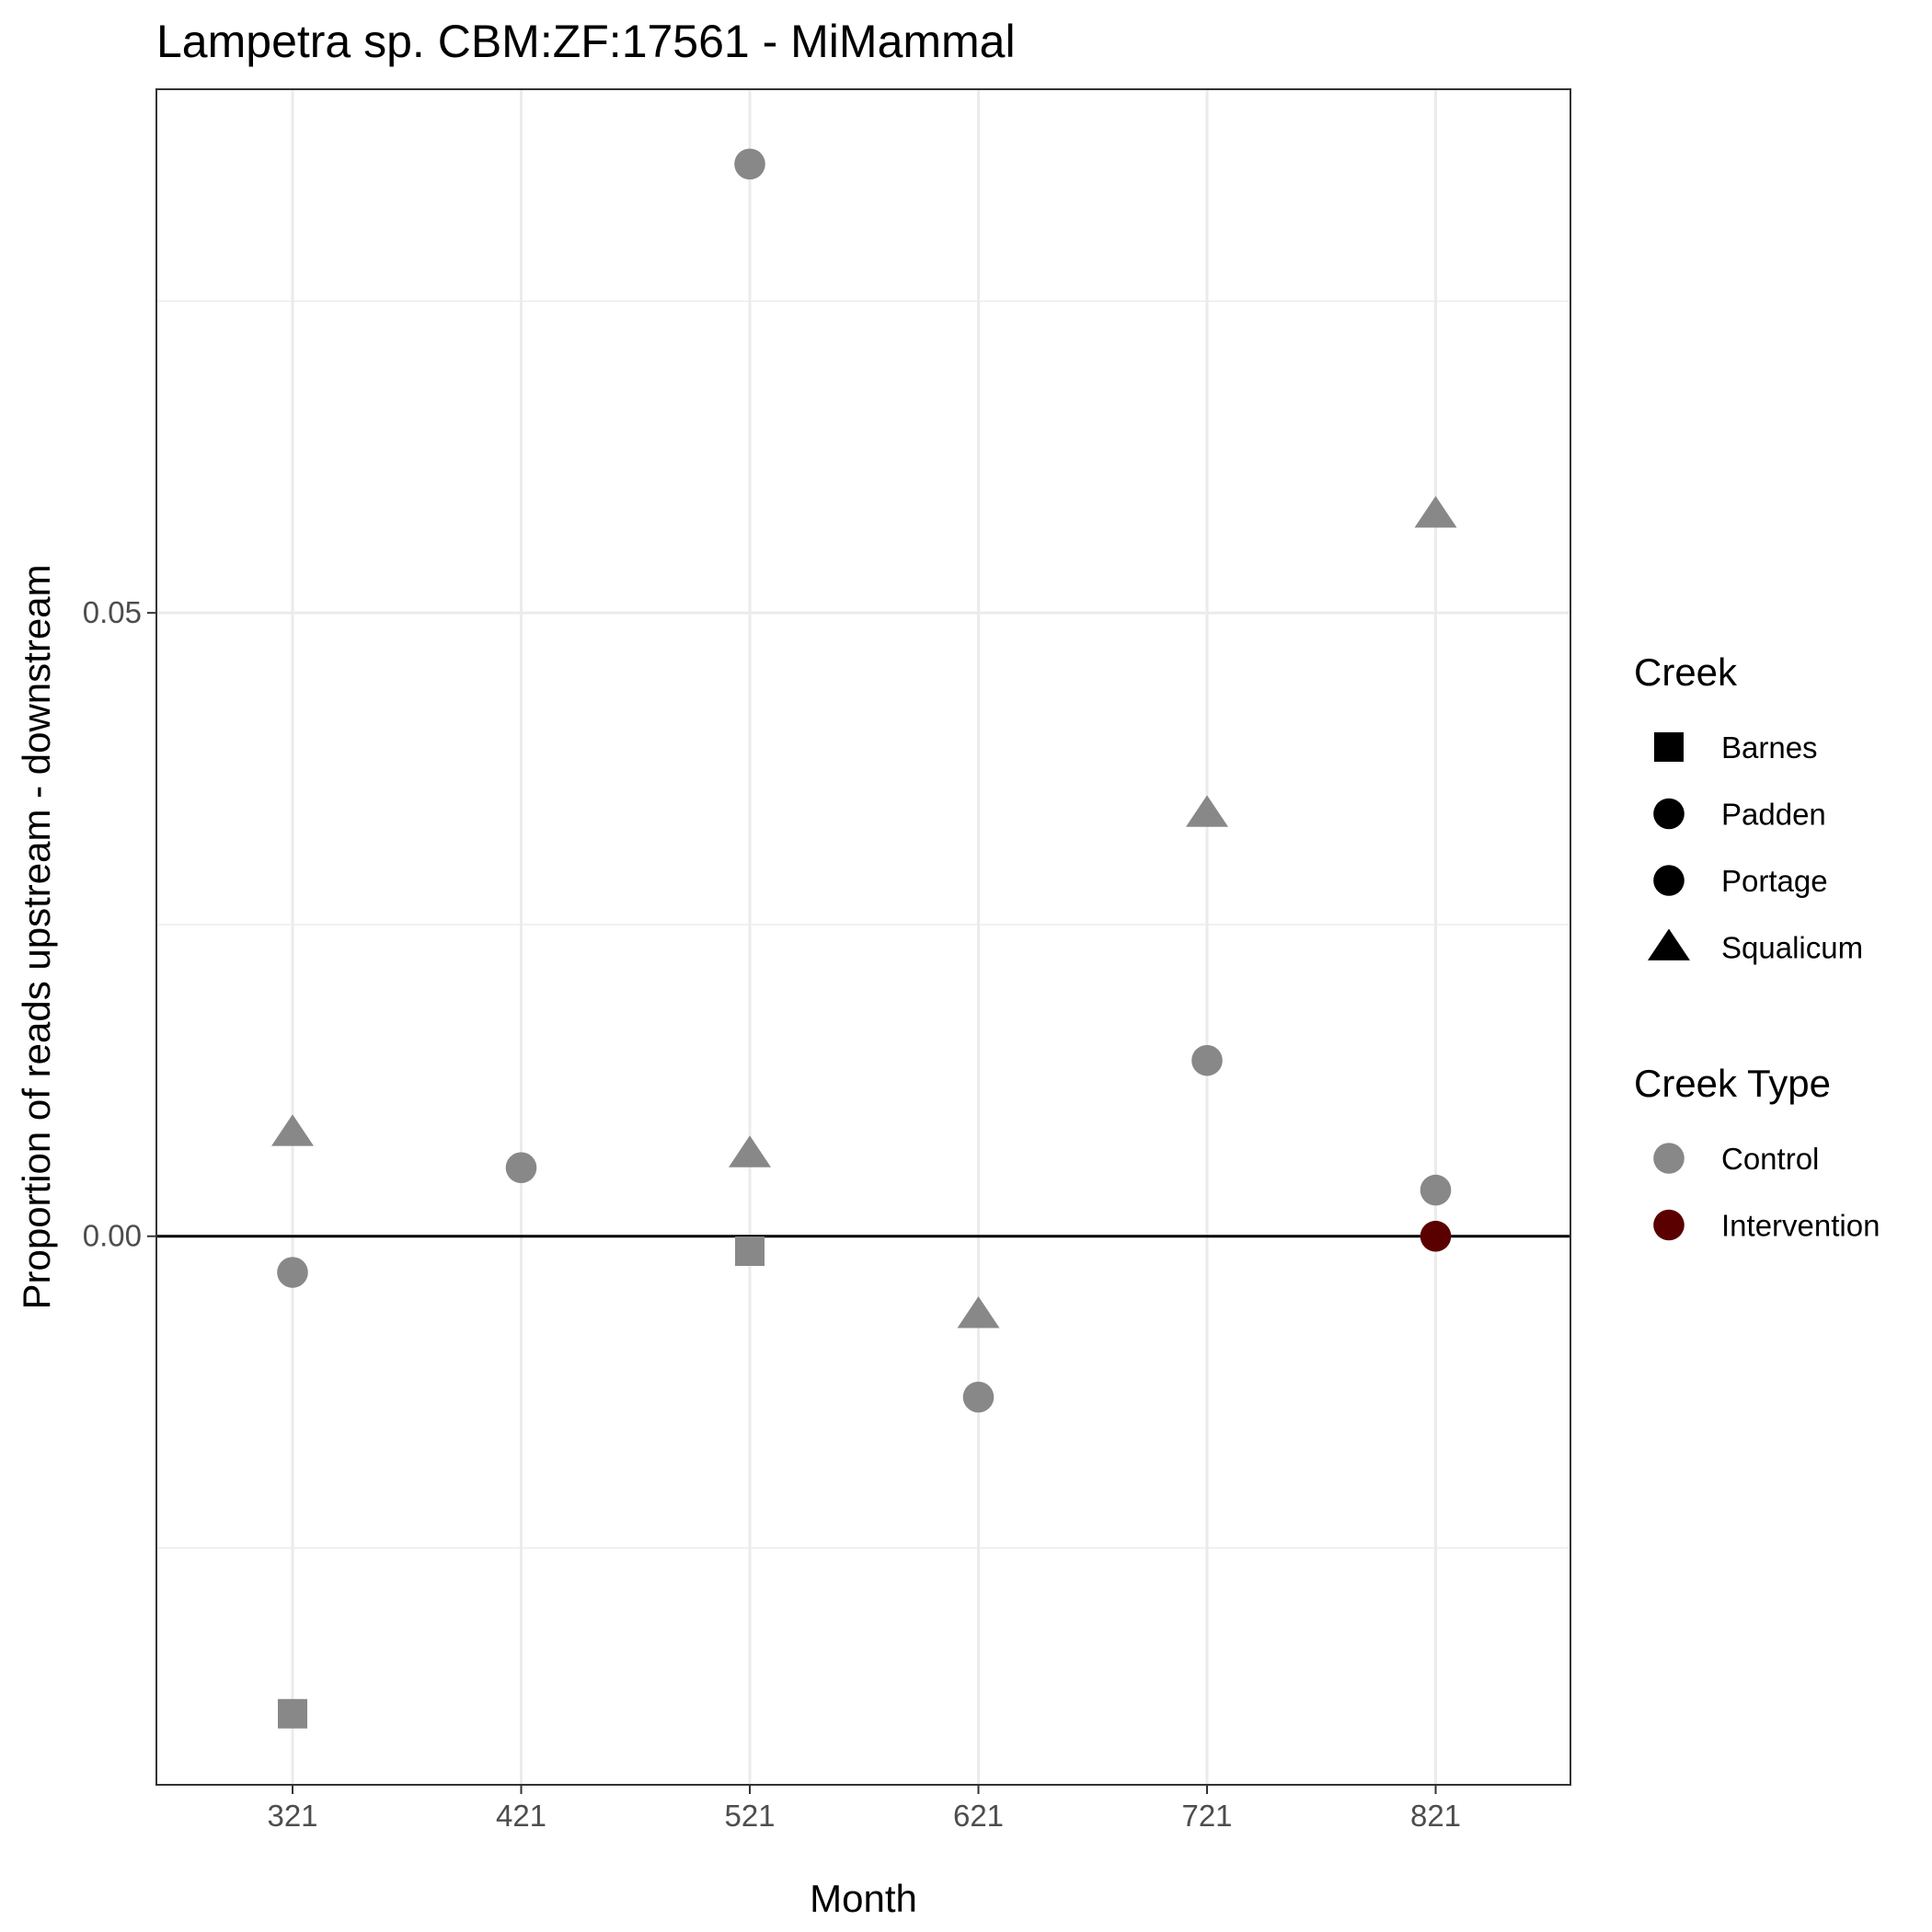  What do you see at coordinates (1773, 815) in the screenshot?
I see `legend-label: Padden` at bounding box center [1773, 815].